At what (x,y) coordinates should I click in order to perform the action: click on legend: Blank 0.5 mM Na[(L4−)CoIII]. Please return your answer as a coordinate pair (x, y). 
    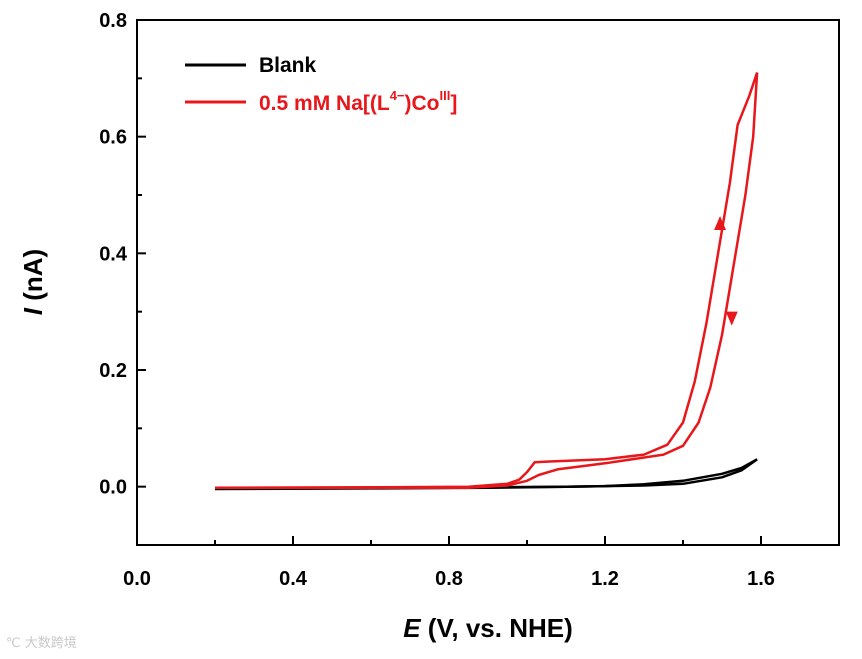
    Looking at the image, I should click on (321, 84).